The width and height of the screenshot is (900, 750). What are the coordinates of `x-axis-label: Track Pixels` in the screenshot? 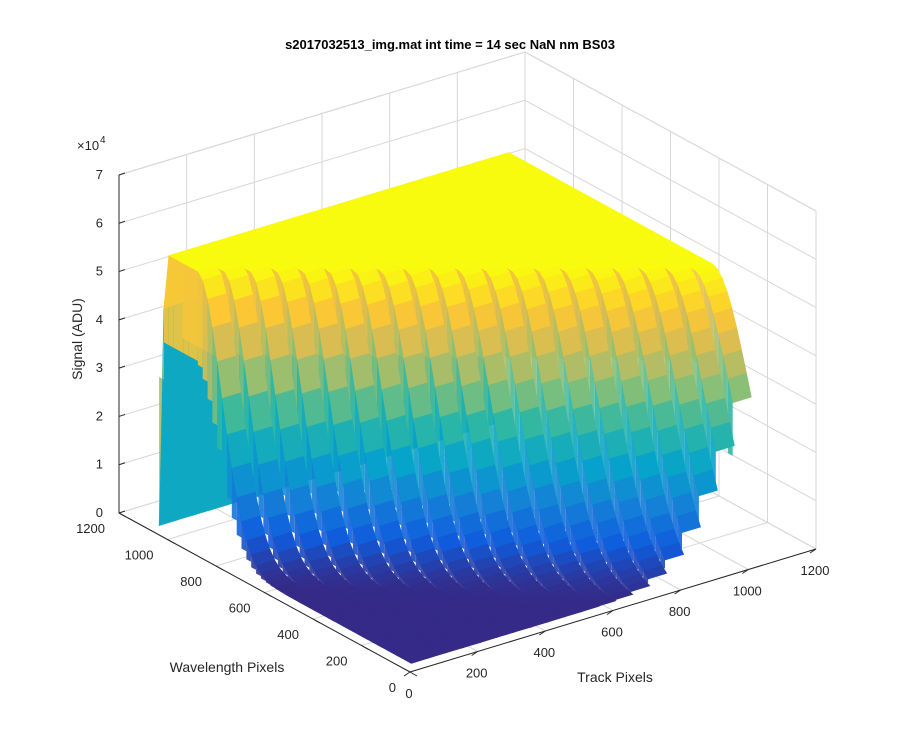 It's located at (615, 677).